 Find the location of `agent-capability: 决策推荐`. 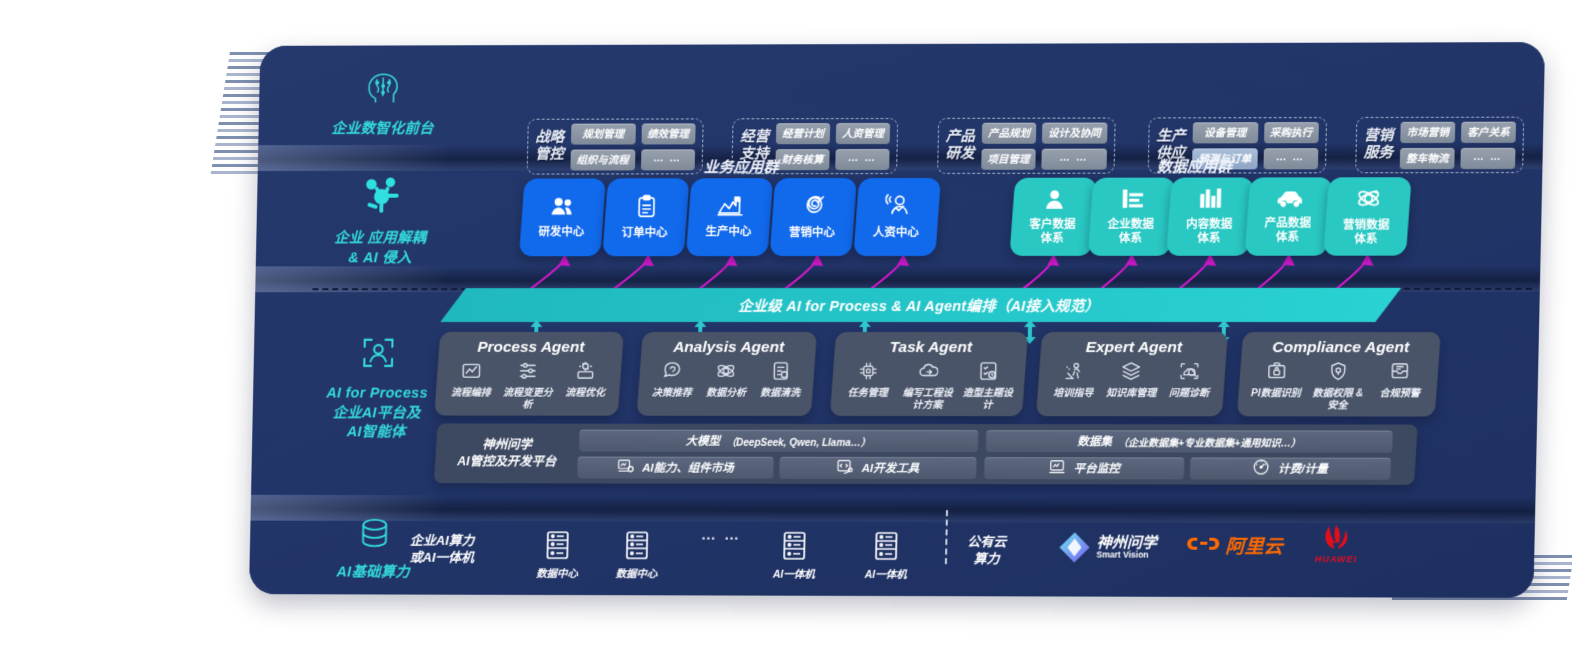

agent-capability: 决策推荐 is located at coordinates (672, 380).